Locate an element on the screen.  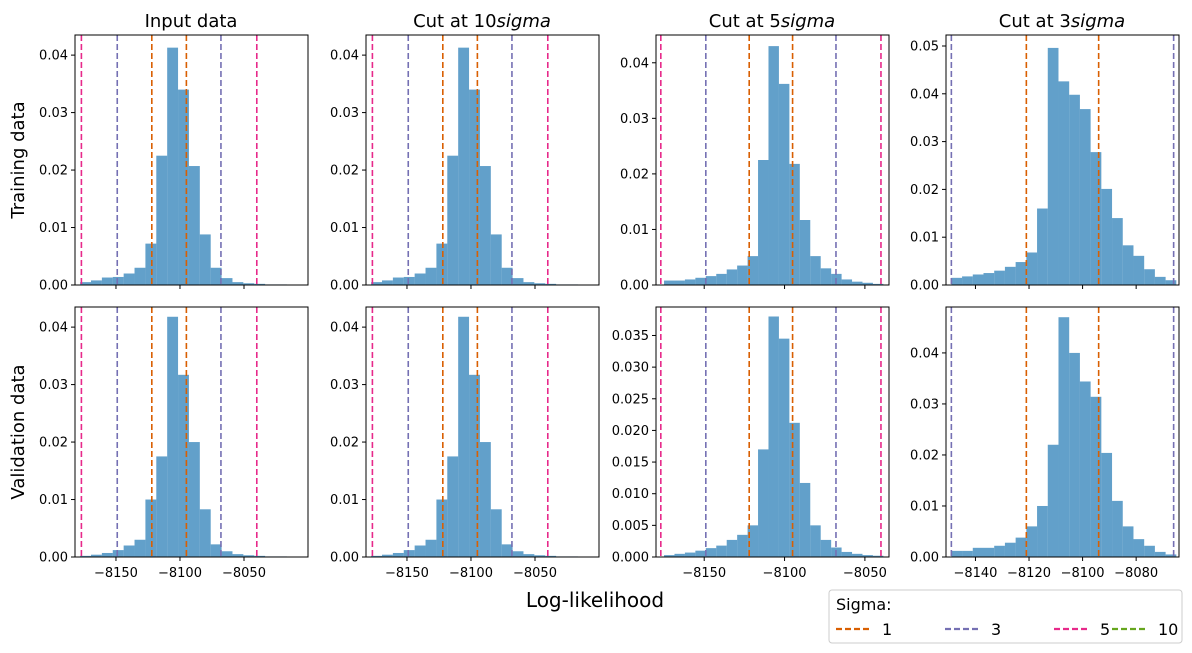
panel-title-cut-3: Cut at 3sigma is located at coordinates (1062, 21).